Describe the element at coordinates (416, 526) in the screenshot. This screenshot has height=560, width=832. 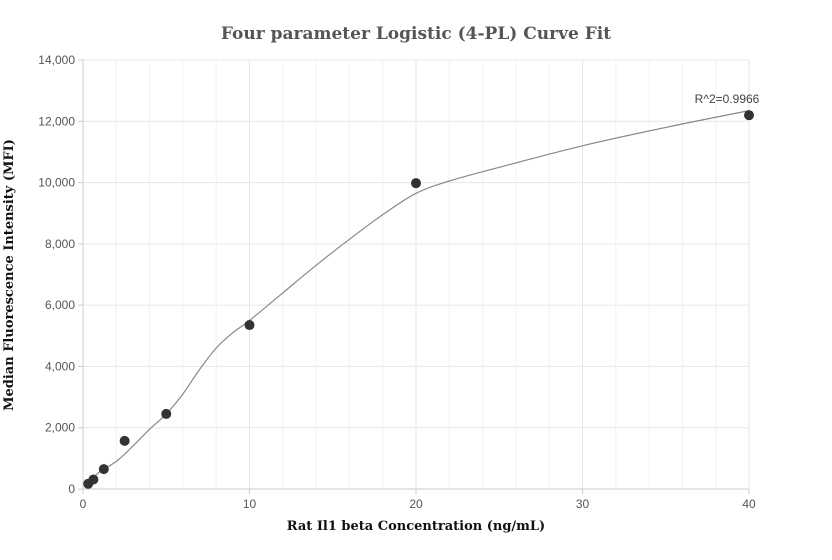
I see `x-axis-title: Rat Il1 beta Concentration (ng/mL)` at that location.